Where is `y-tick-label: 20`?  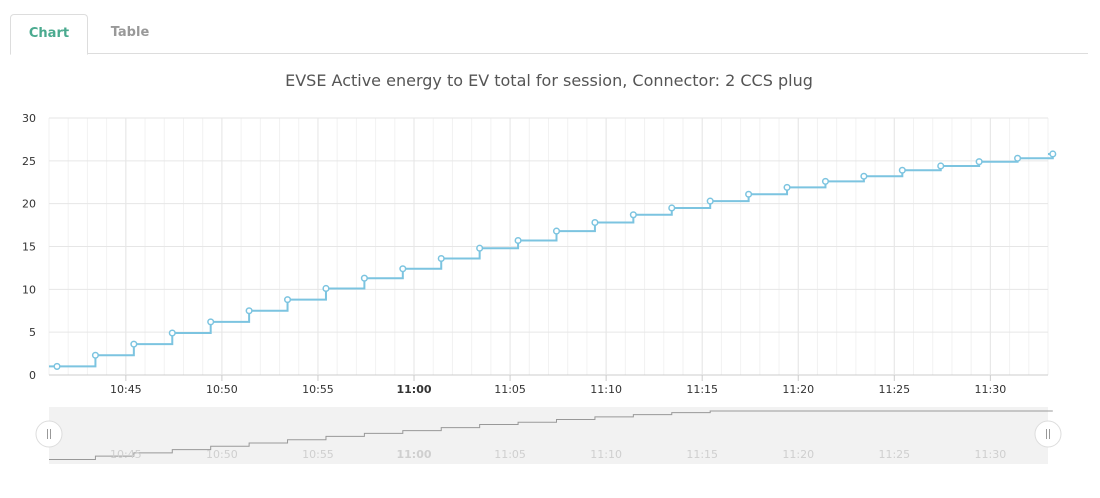
y-tick-label: 20 is located at coordinates (29, 204).